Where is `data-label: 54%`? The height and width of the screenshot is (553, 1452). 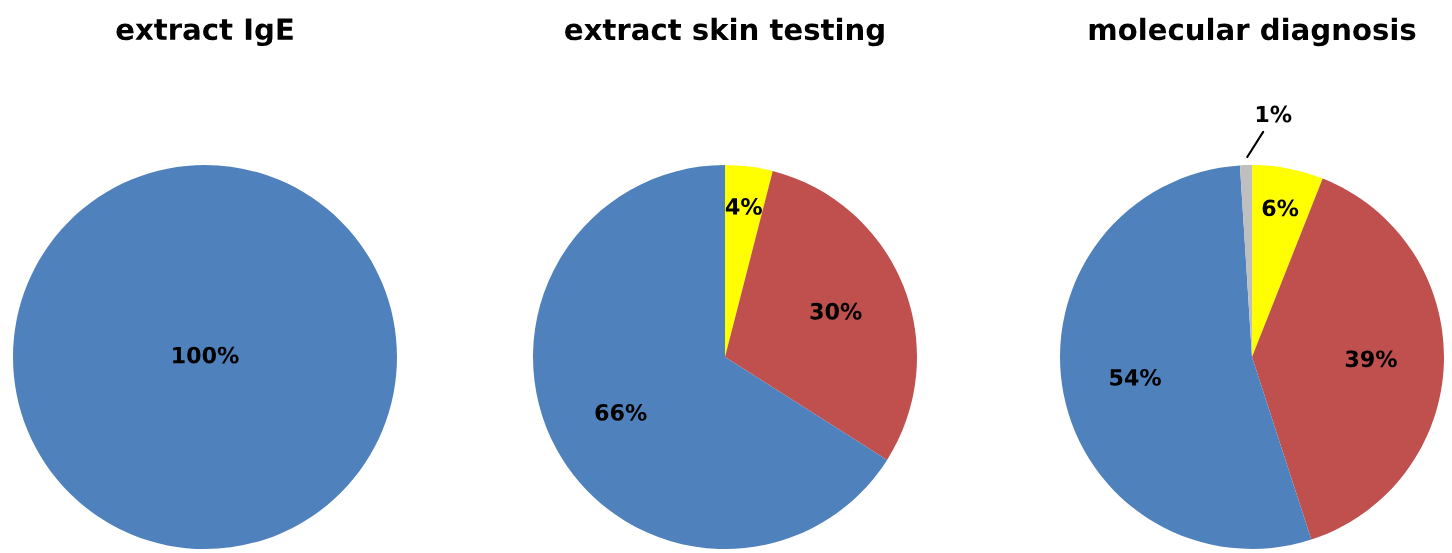 data-label: 54% is located at coordinates (1135, 377).